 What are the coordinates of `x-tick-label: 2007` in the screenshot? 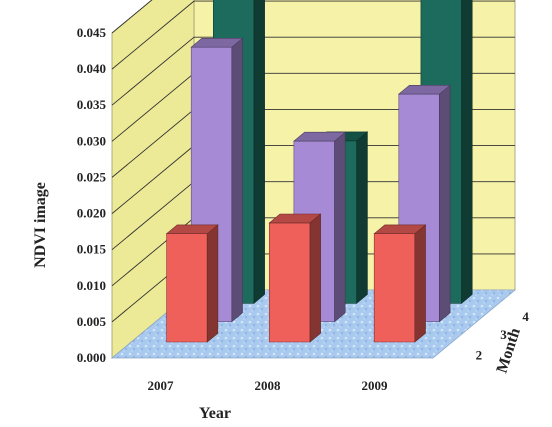 It's located at (161, 385).